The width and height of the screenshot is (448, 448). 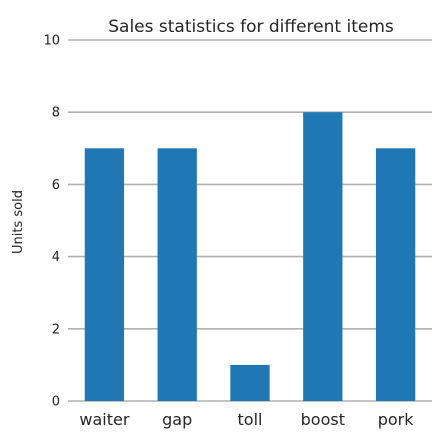 What do you see at coordinates (251, 27) in the screenshot?
I see `chart-title: Sales statistics for different items` at bounding box center [251, 27].